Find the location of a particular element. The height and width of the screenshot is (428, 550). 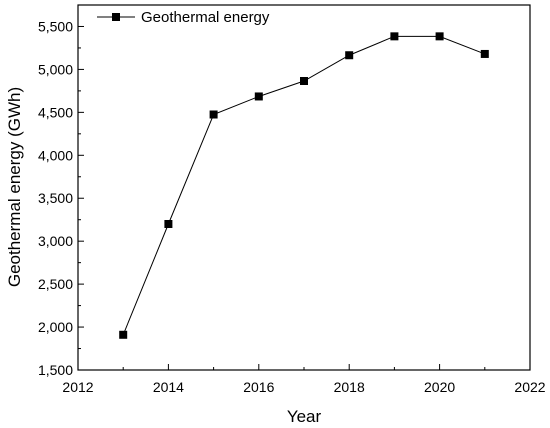

legend-marker is located at coordinates (116, 17).